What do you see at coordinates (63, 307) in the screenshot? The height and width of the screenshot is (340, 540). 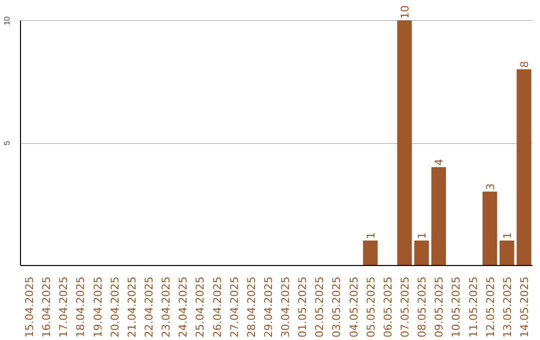 I see `x-tick-label: 17.04.2025` at bounding box center [63, 307].